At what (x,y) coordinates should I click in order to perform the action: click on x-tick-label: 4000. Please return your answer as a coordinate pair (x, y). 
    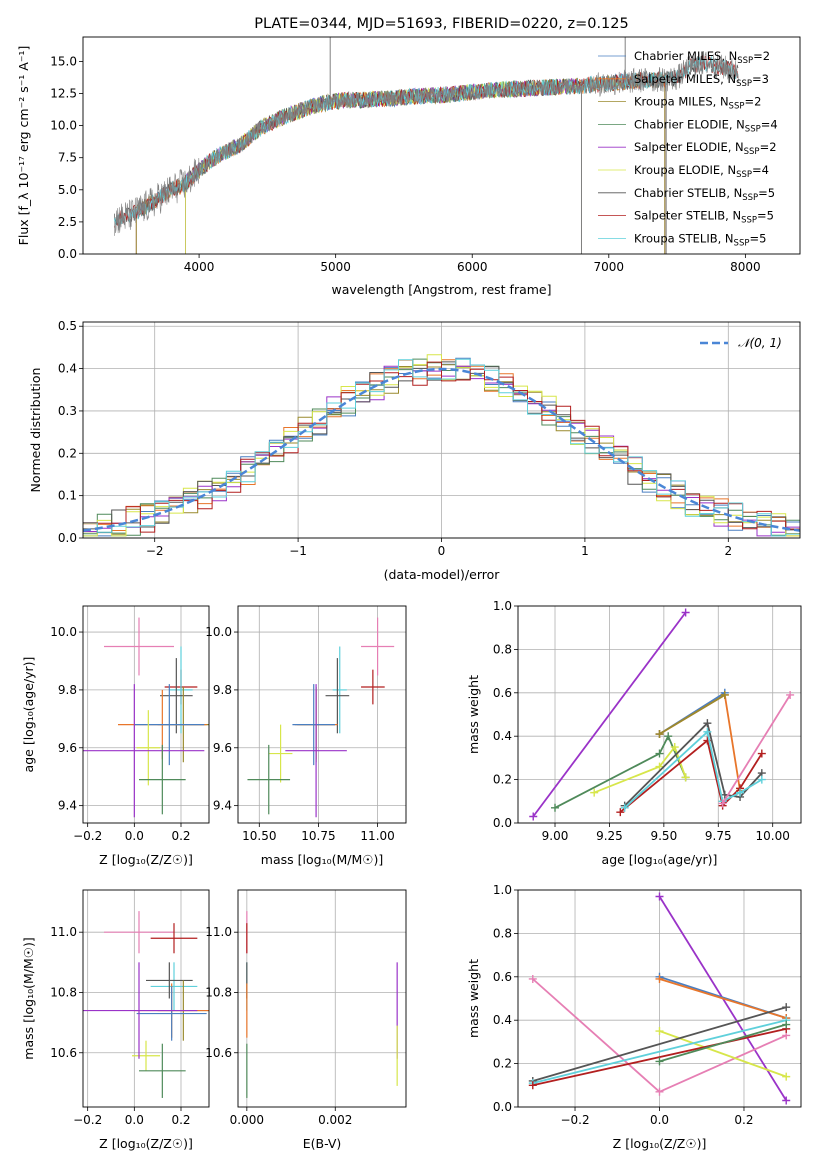
    Looking at the image, I should click on (199, 267).